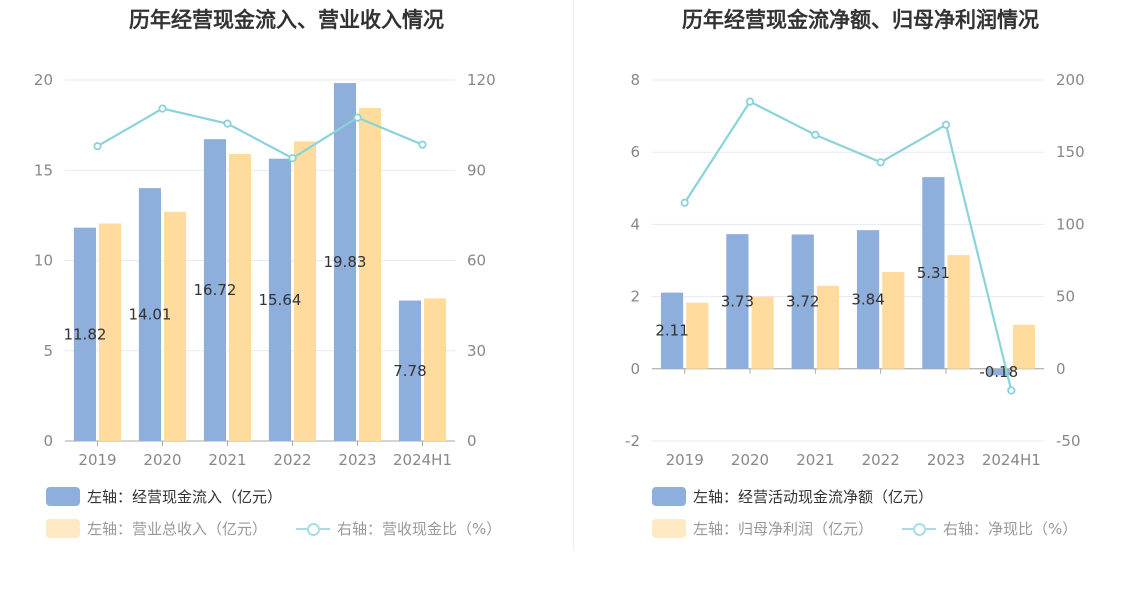 Image resolution: width=1147 pixels, height=589 pixels. I want to click on bar-data-label: 3.72, so click(802, 302).